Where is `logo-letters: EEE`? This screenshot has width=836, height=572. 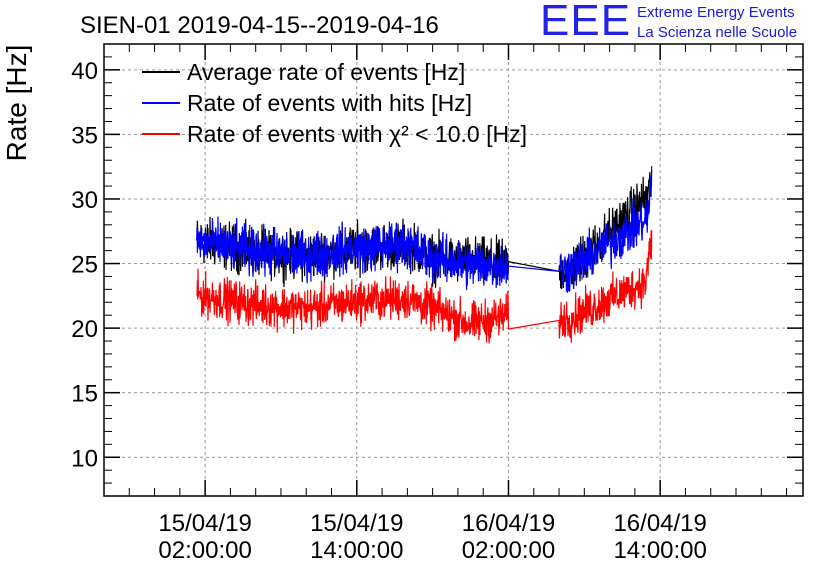
logo-letters: EEE is located at coordinates (586, 22).